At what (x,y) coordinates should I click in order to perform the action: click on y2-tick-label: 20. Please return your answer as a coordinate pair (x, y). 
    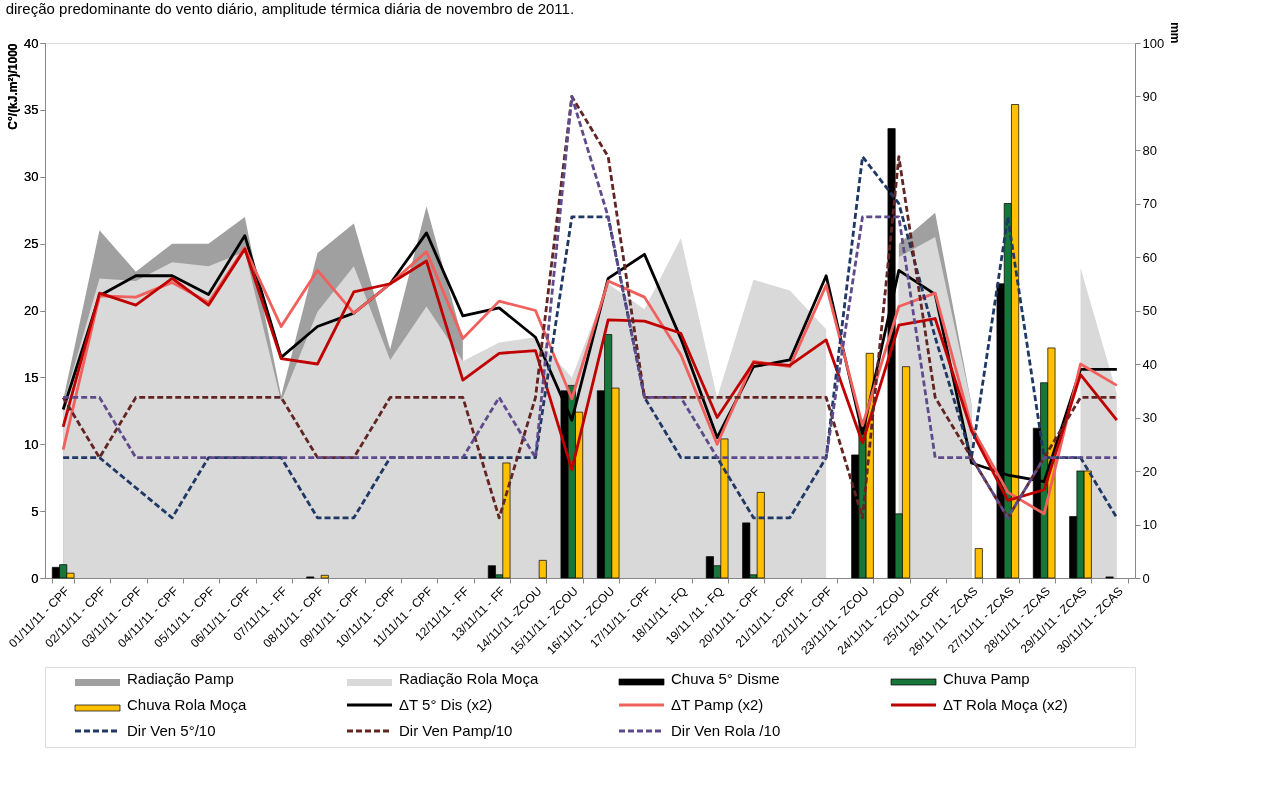
    Looking at the image, I should click on (1149, 471).